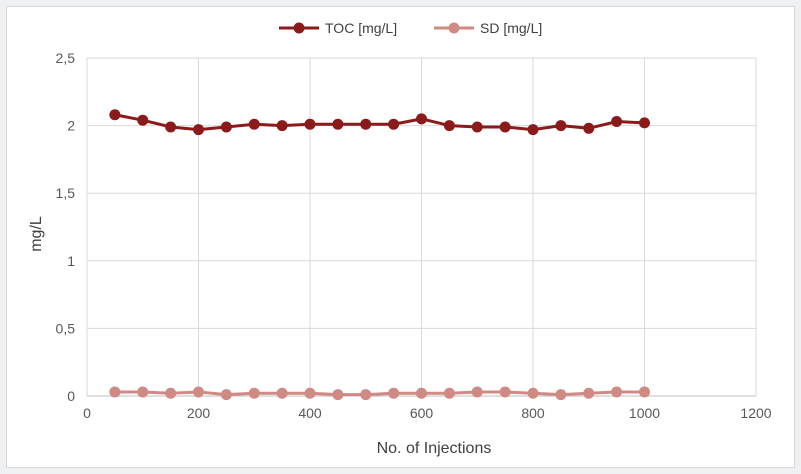 Image resolution: width=801 pixels, height=474 pixels. I want to click on y-tick-label: 0,5, so click(66, 328).